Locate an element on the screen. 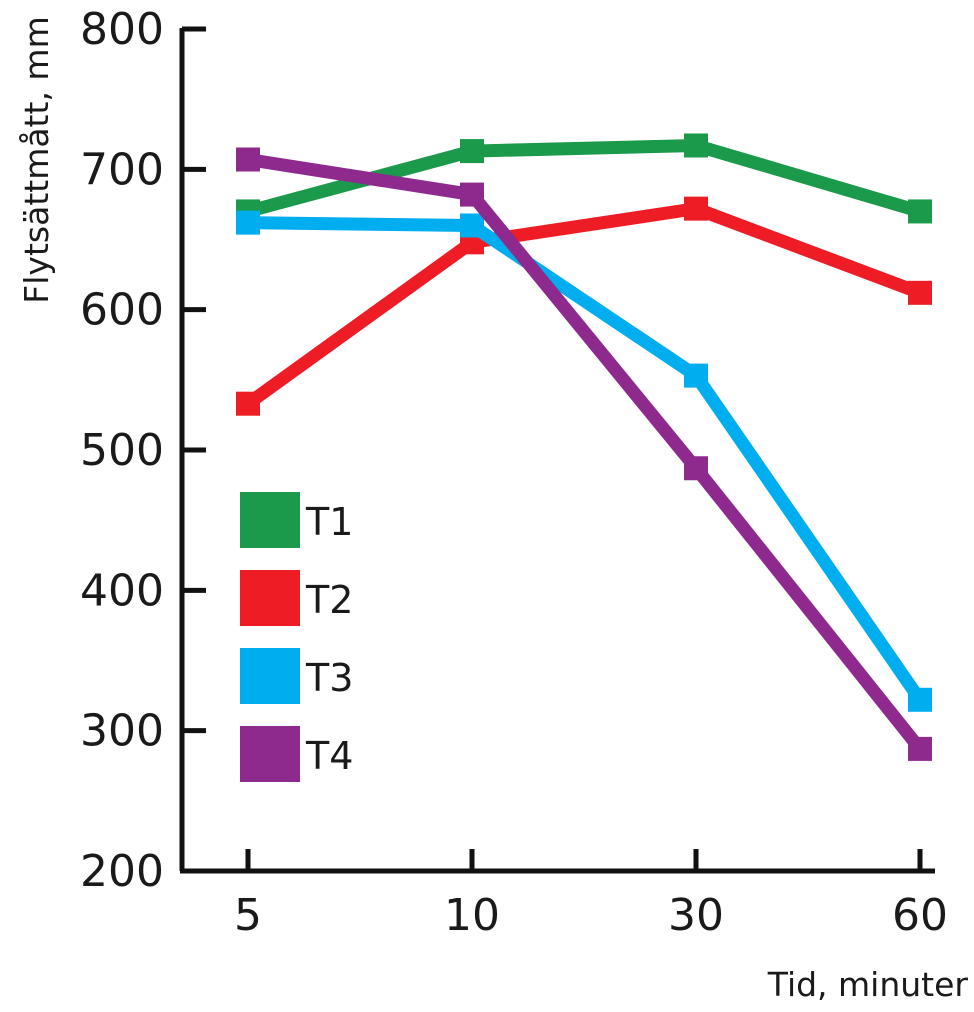 The height and width of the screenshot is (1012, 974). legend-item: T2 is located at coordinates (296, 598).